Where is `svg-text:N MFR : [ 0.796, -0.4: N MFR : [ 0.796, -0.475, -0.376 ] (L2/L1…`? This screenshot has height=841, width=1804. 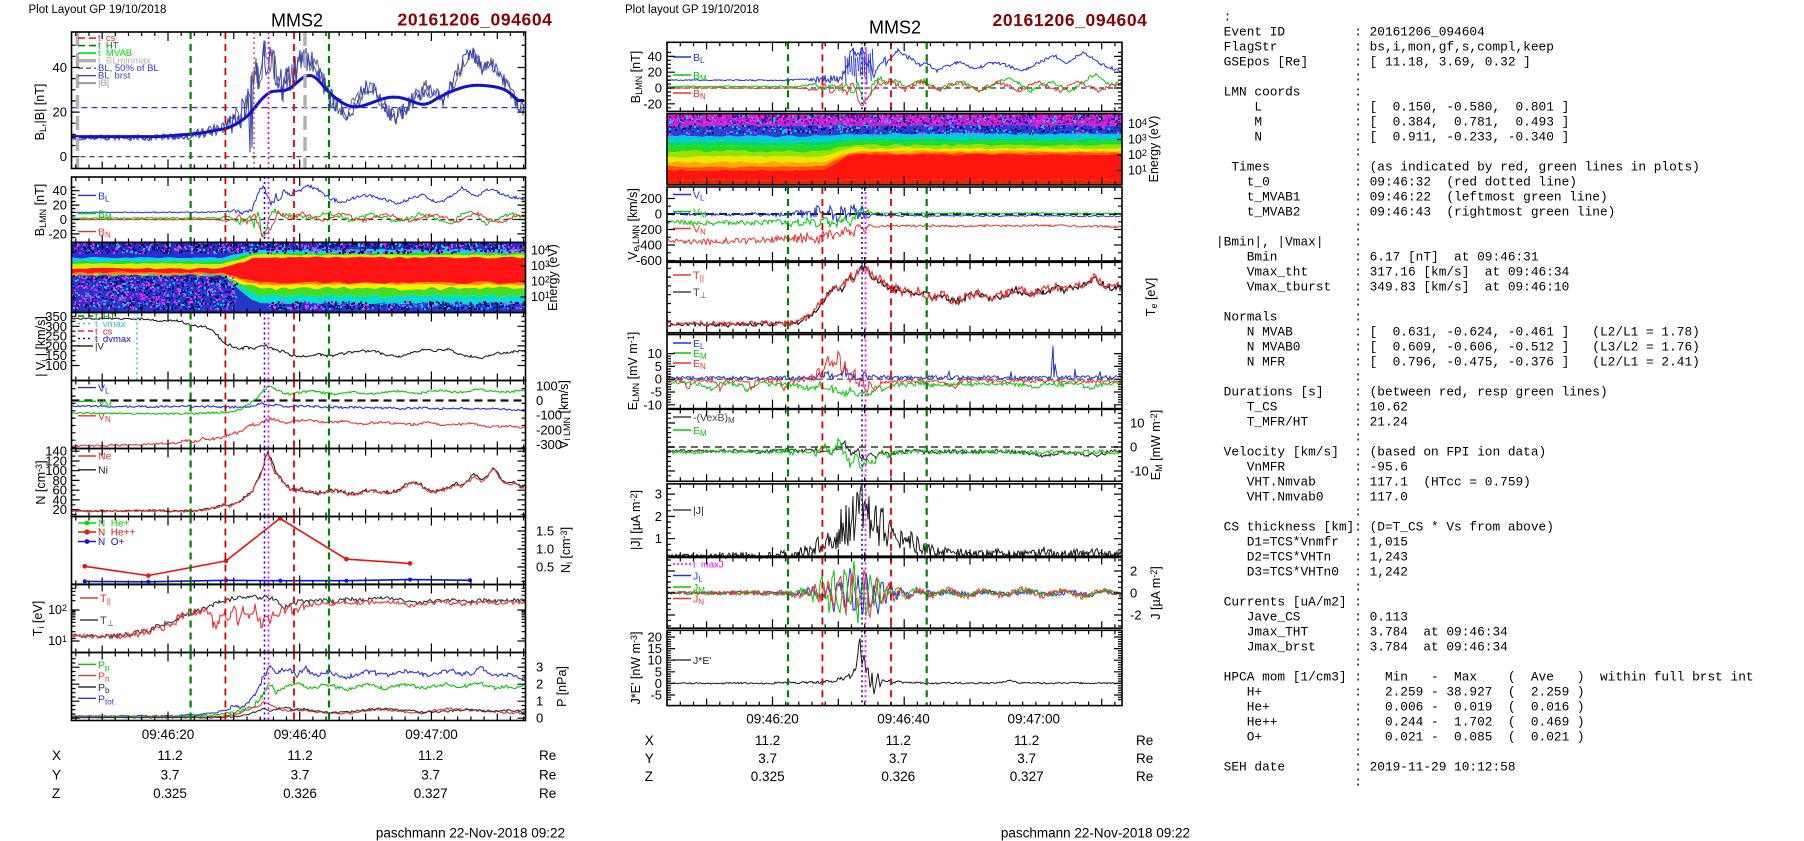 svg-text:N MFR : [ 0.796, -0.4: N MFR : [ 0.796, -0.475, -0.376 ] (L2/L1… is located at coordinates (1458, 361).